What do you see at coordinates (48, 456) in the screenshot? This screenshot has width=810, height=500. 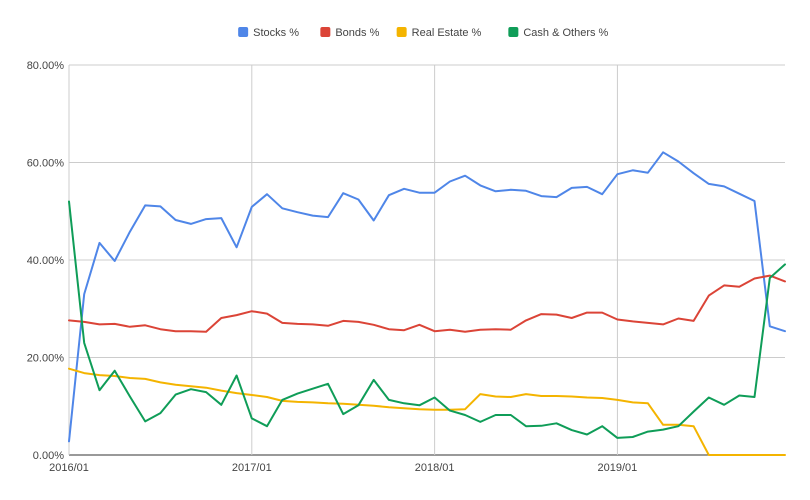 I see `y-tick-label: 0.00%` at bounding box center [48, 456].